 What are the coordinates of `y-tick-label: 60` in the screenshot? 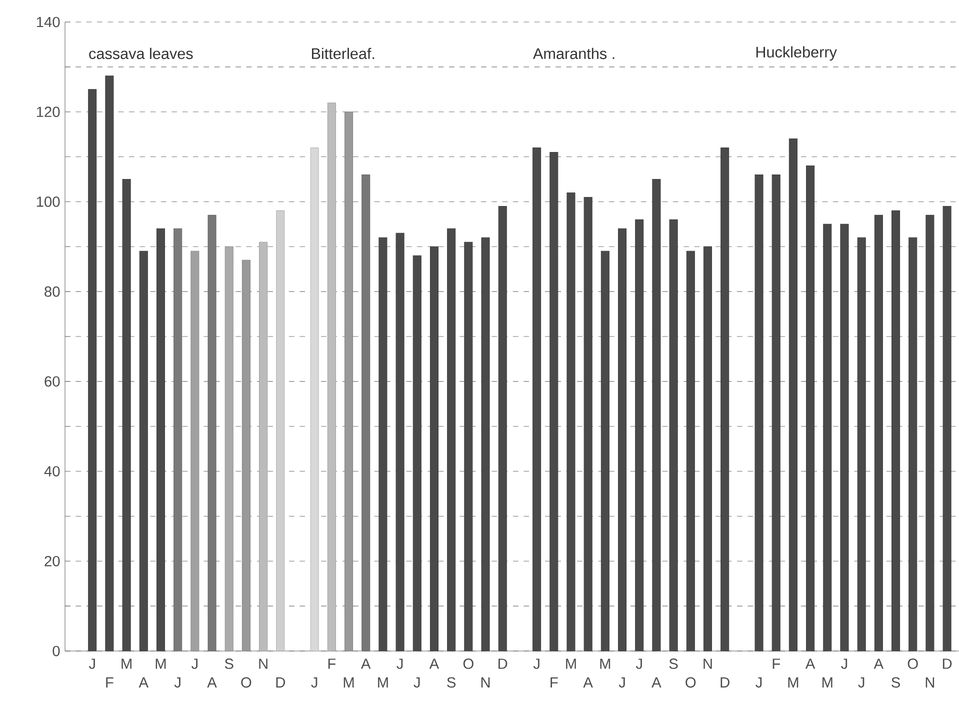 It's located at (52, 381).